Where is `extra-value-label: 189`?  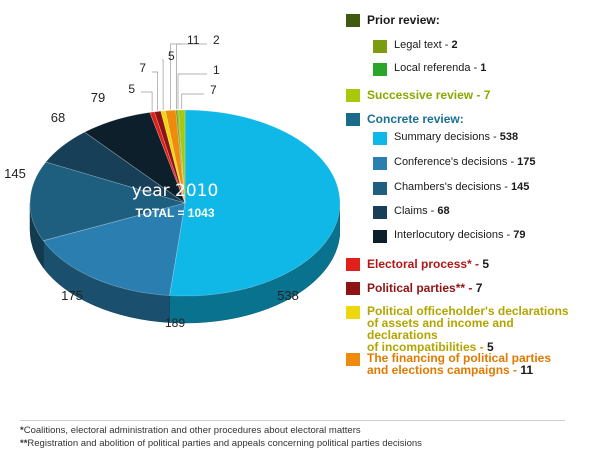 extra-value-label: 189 is located at coordinates (175, 323).